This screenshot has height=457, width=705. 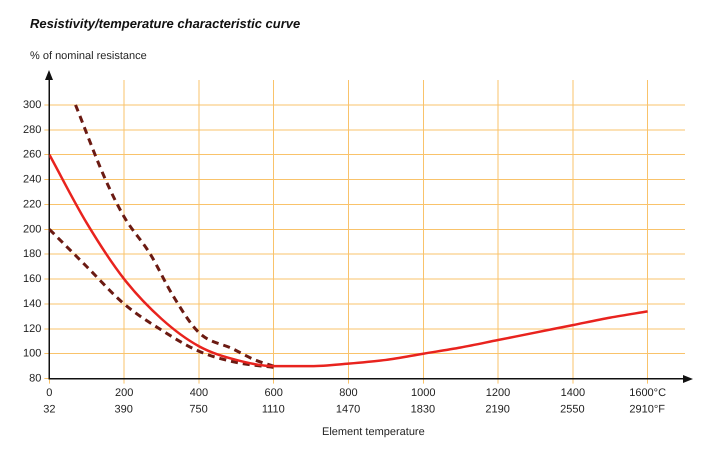 I want to click on y-tick-label: 300, so click(x=32, y=104).